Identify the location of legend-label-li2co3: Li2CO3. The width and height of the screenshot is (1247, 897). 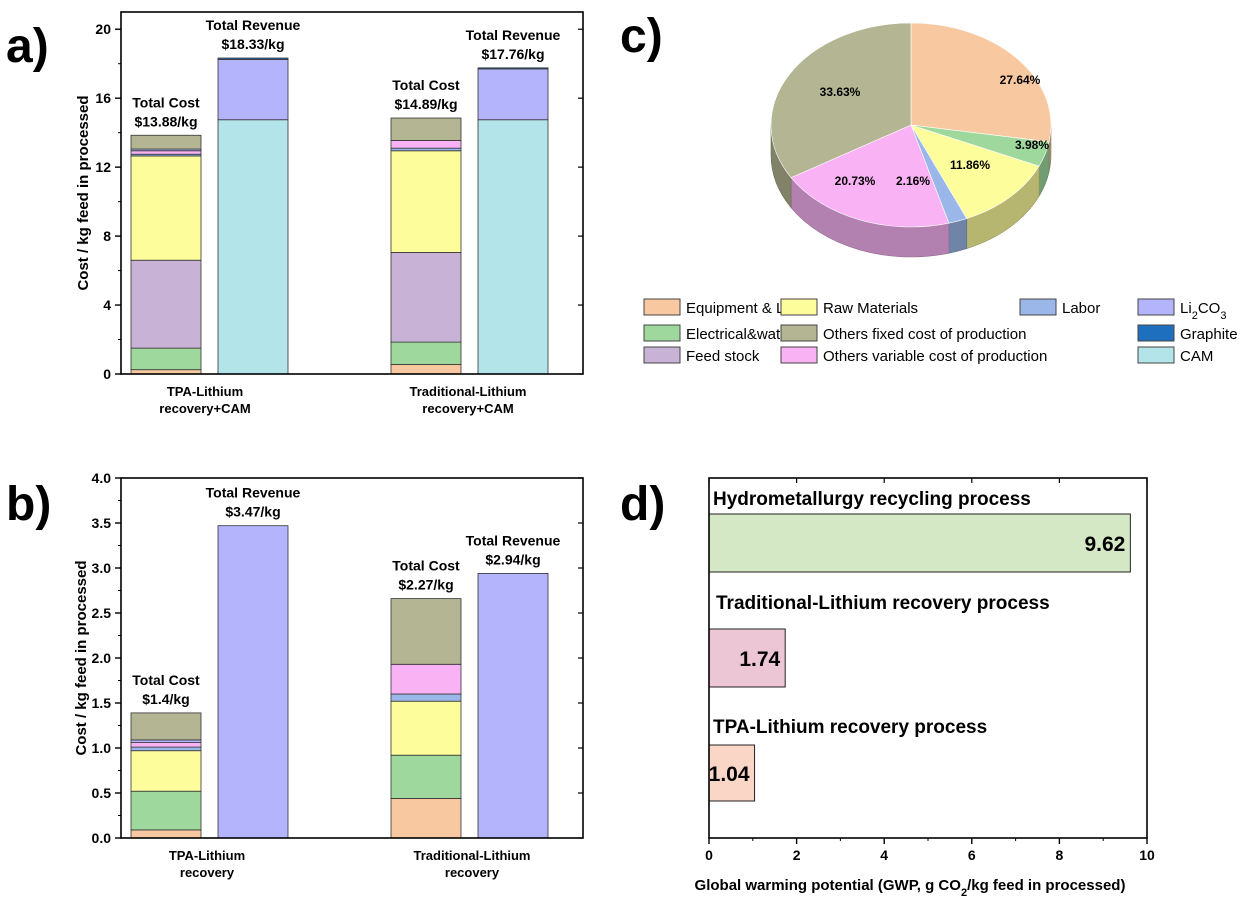
(1203, 311).